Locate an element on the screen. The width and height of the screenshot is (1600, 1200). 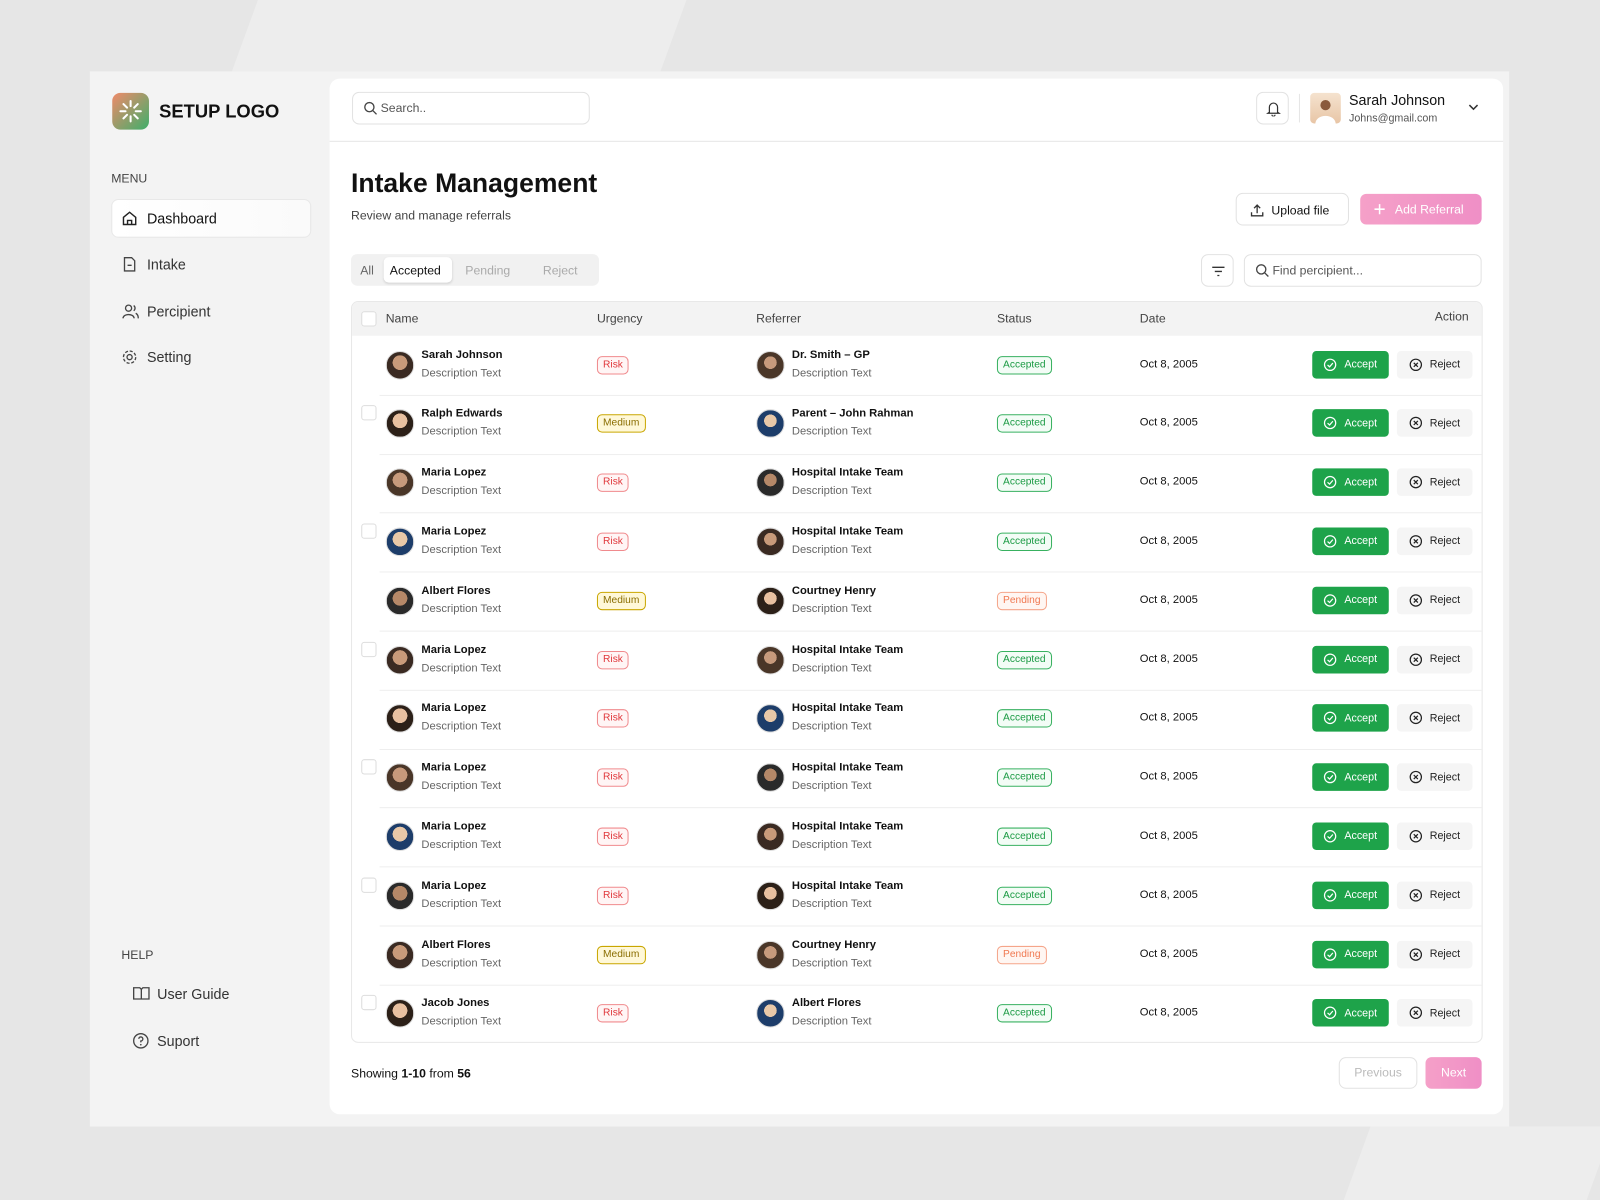
menu-item: Intake is located at coordinates (166, 264).